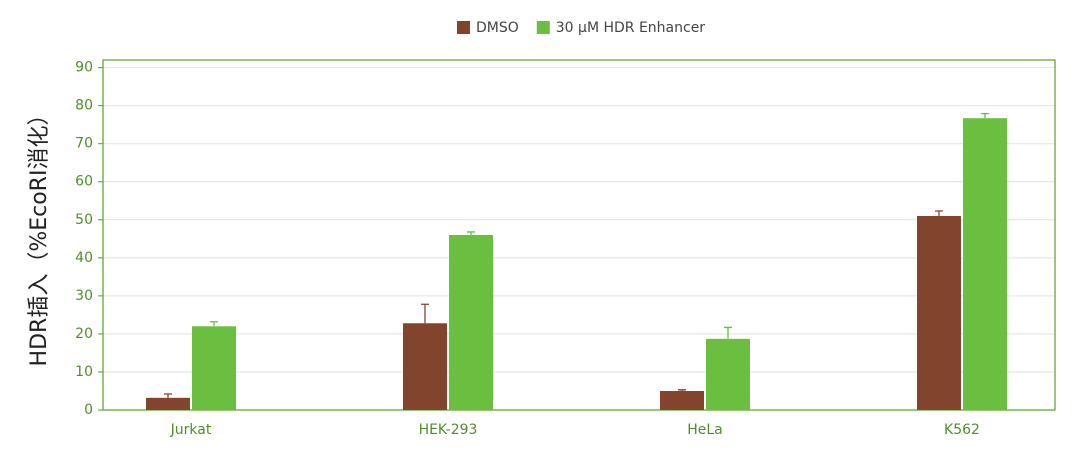  I want to click on legend-label: DMSO, so click(497, 28).